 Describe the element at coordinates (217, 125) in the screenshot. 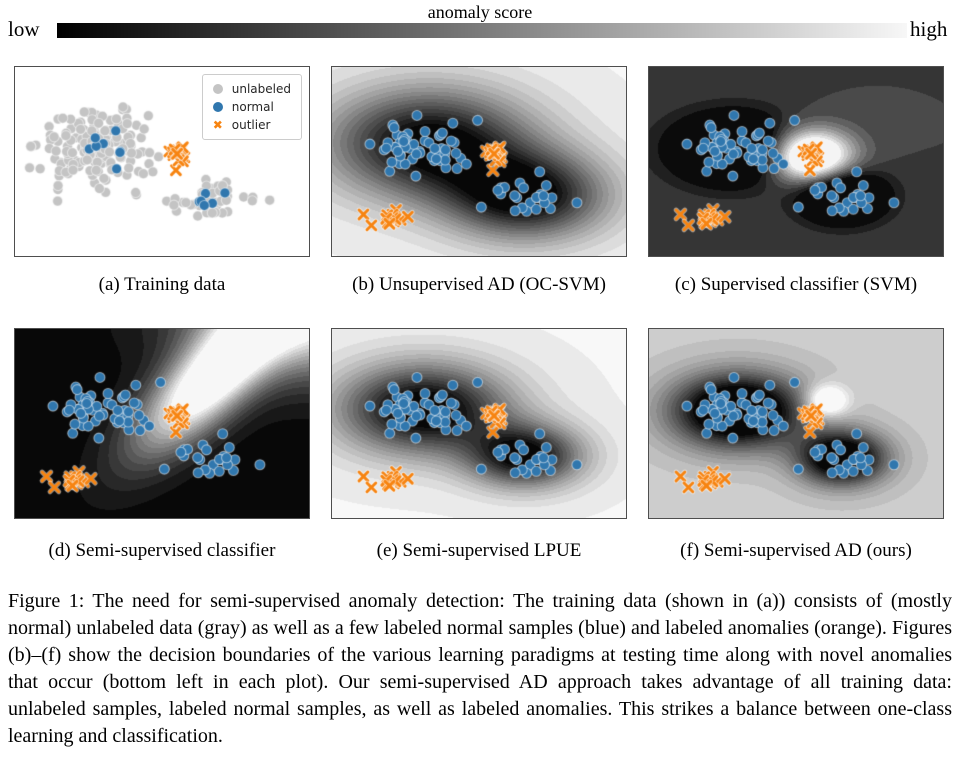

I see `outlier-marker-icon: ✖` at that location.